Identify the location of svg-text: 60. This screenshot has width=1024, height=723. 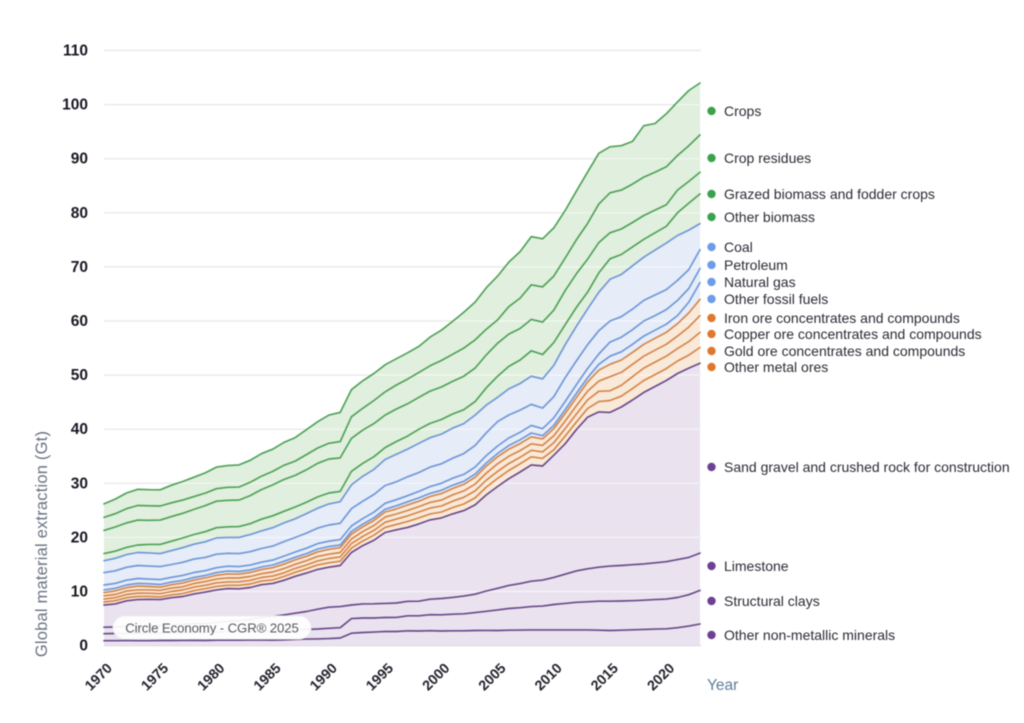
(79, 321).